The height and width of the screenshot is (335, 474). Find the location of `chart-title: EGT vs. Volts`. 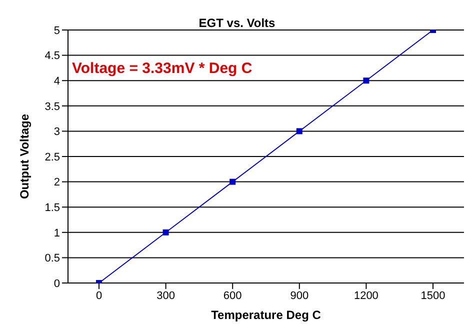

chart-title: EGT vs. Volts is located at coordinates (237, 23).